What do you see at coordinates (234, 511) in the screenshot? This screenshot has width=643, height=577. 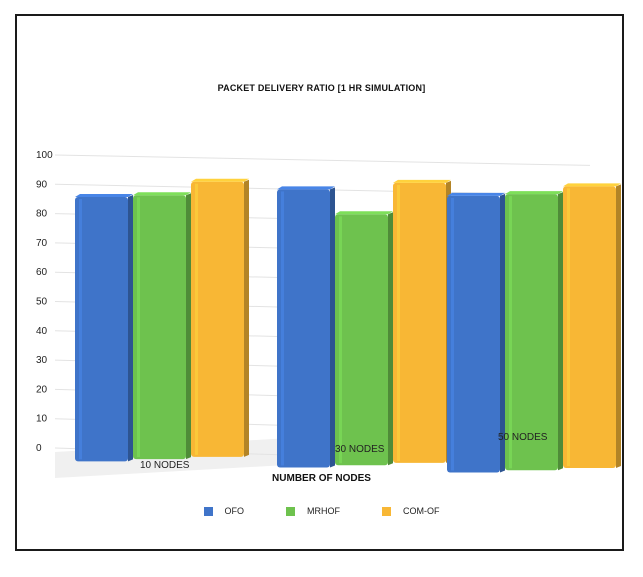 I see `legend-label-ofo: OFO` at bounding box center [234, 511].